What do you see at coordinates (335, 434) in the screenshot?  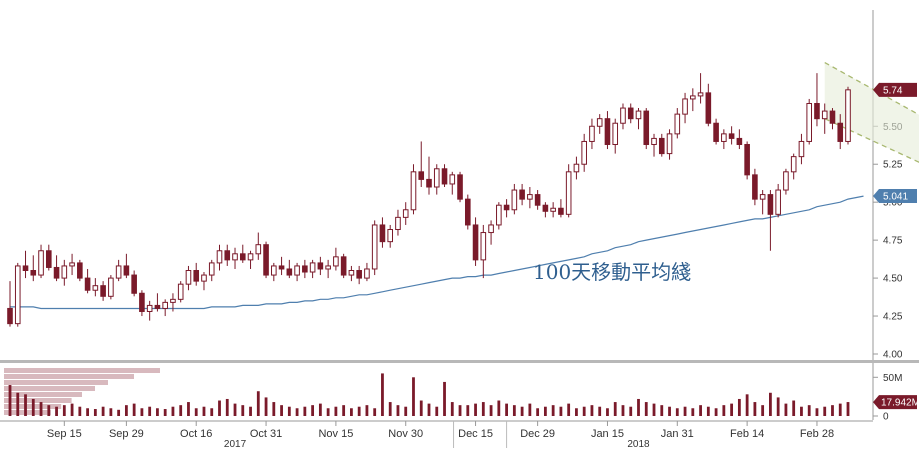 I see `x-tick-label: Nov 15` at bounding box center [335, 434].